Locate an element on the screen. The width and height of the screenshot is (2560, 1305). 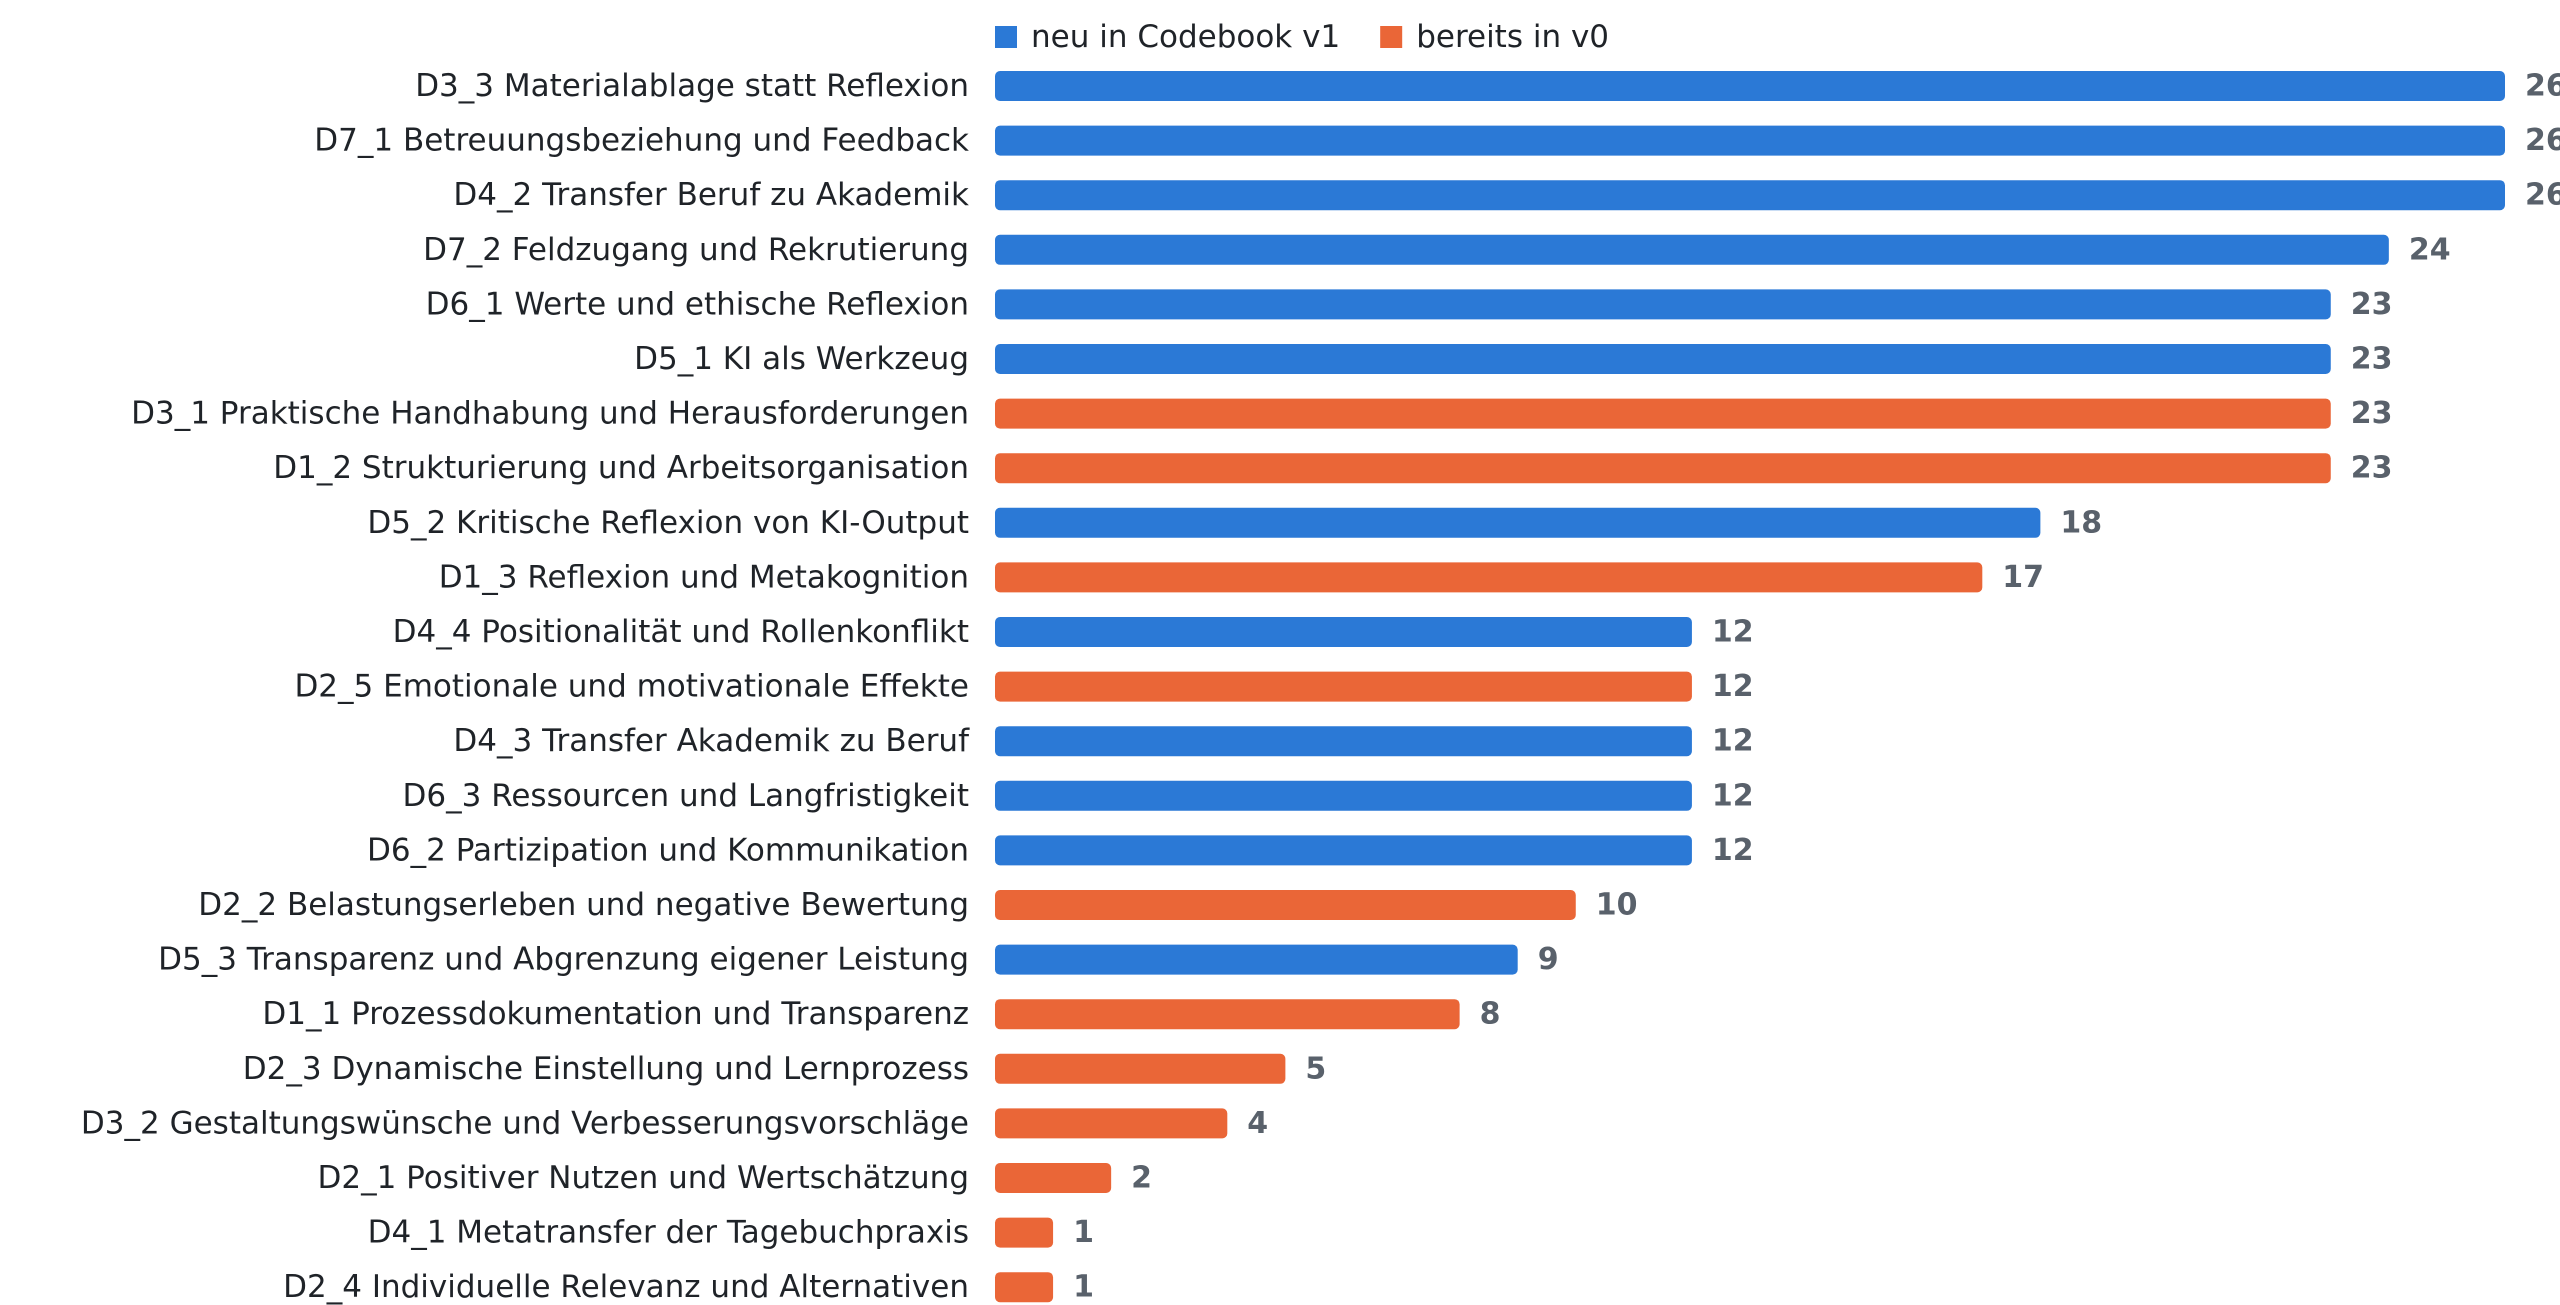
value-label: 4 is located at coordinates (1257, 1123).